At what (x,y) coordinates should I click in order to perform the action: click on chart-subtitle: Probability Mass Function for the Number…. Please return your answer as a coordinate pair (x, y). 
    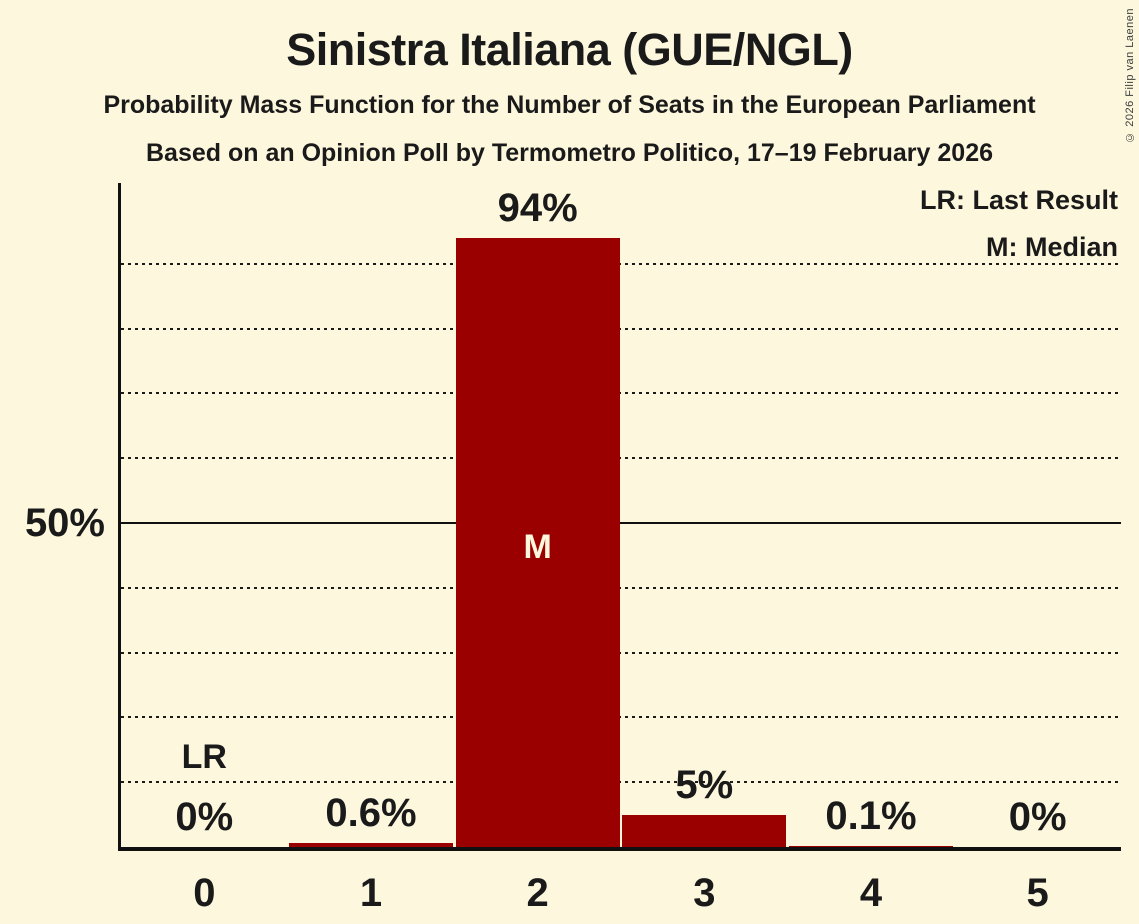
    Looking at the image, I should click on (569, 105).